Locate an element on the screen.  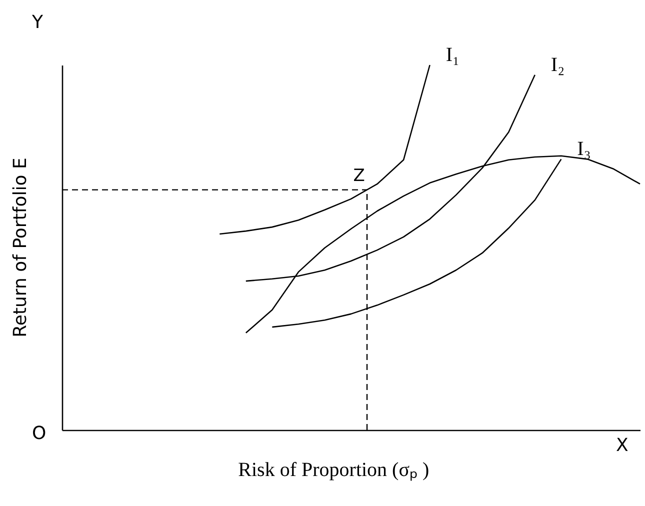
text: Y is located at coordinates (37, 22).